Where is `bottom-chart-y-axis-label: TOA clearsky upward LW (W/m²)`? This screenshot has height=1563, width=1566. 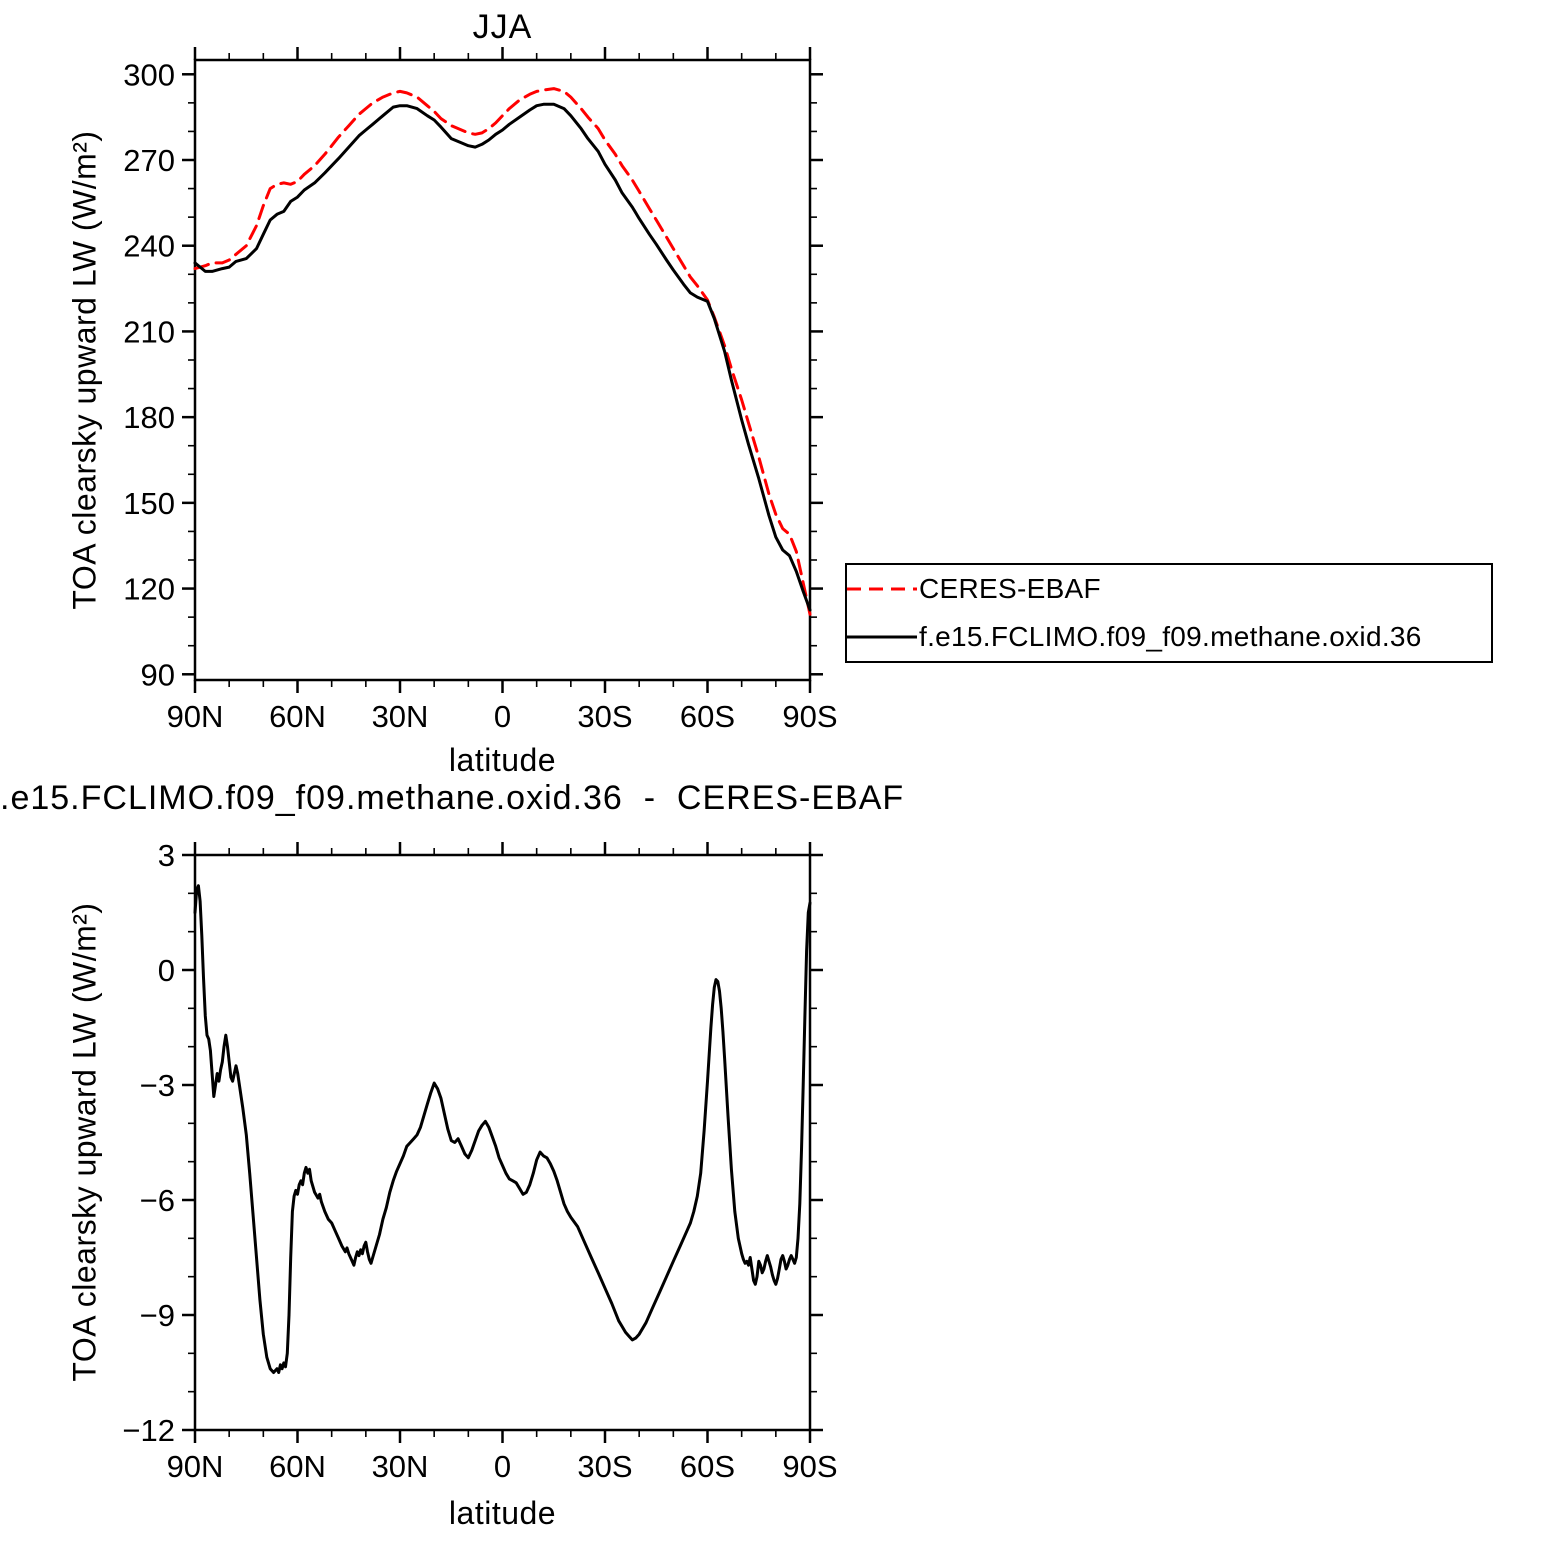 bottom-chart-y-axis-label: TOA clearsky upward LW (W/m²) is located at coordinates (84, 1142).